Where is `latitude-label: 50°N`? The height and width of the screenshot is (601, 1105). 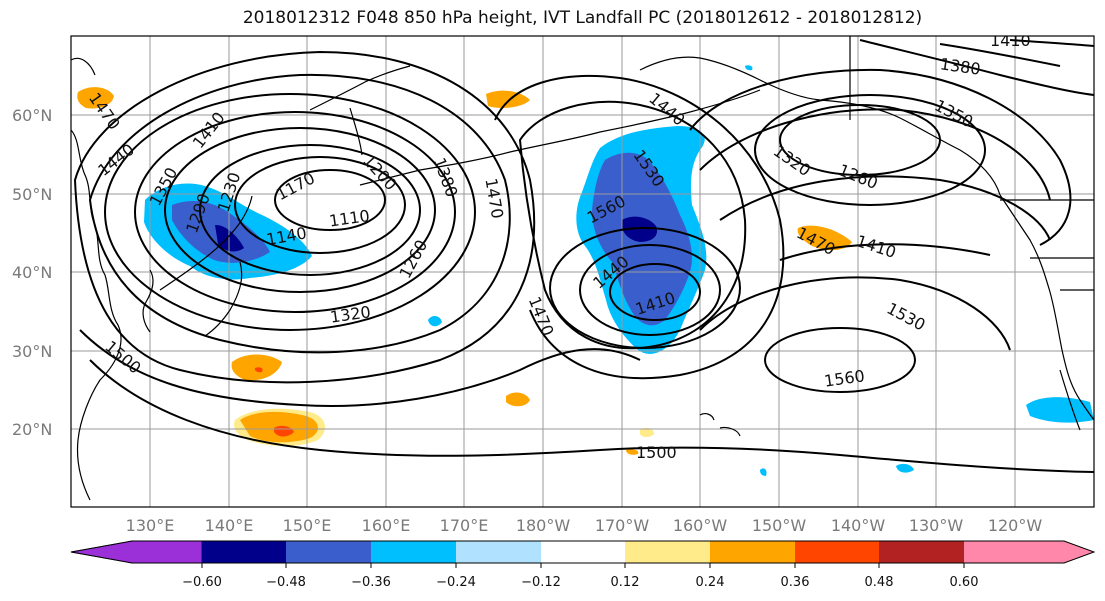
latitude-label: 50°N is located at coordinates (32, 194).